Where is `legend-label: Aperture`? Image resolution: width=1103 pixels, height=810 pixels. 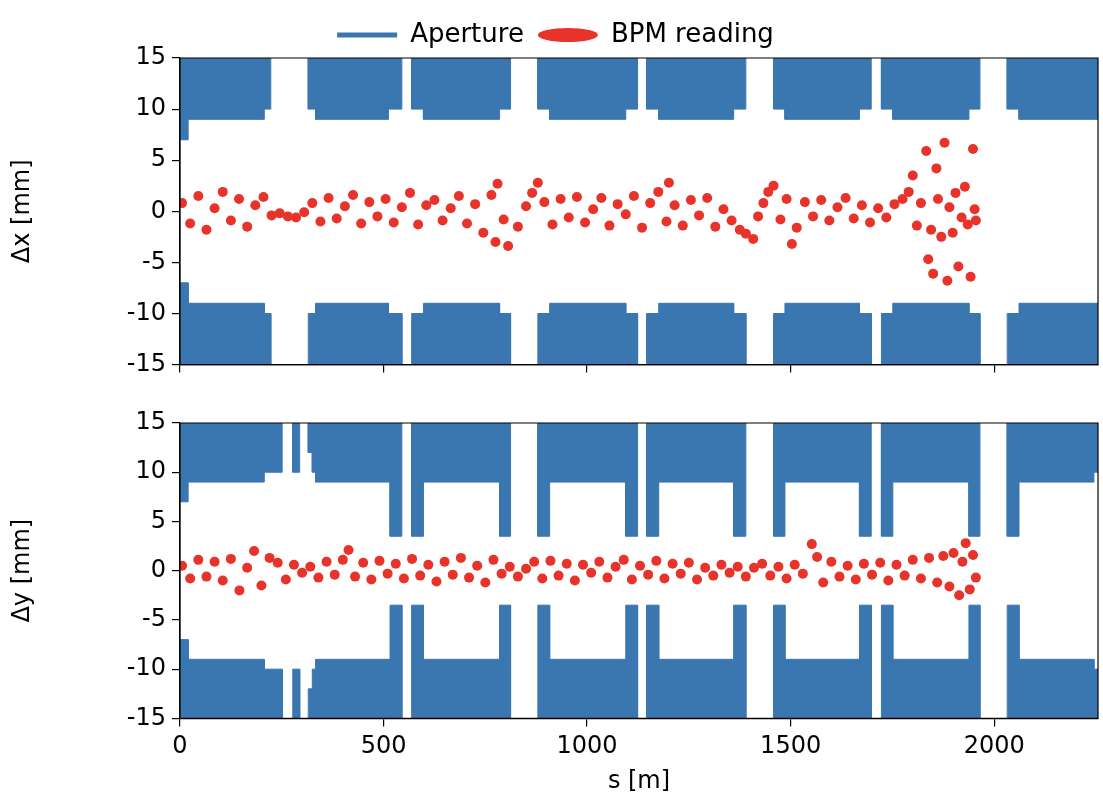 legend-label: Aperture is located at coordinates (467, 32).